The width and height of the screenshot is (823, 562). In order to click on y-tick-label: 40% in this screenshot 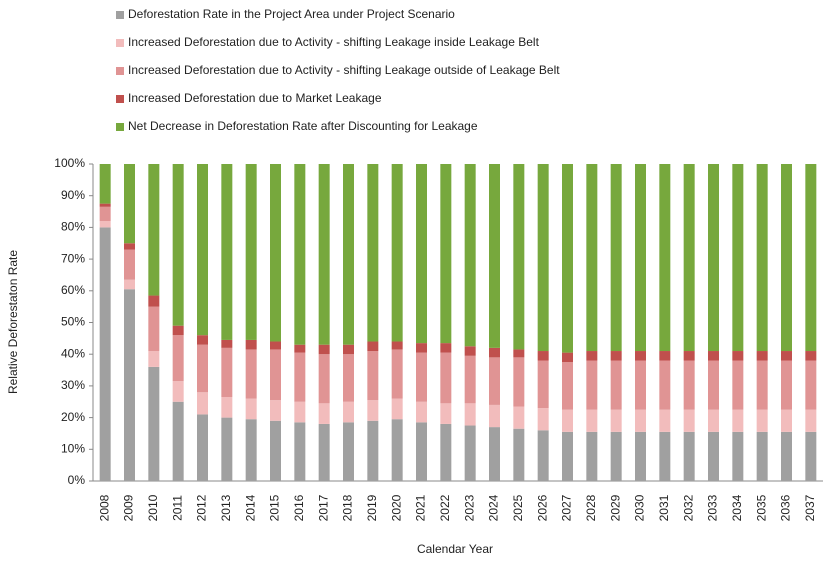, I will do `click(73, 353)`.